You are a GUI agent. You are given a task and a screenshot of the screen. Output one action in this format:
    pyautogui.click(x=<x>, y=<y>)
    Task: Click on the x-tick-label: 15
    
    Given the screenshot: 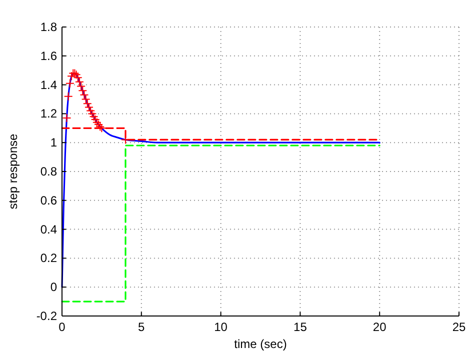 What is the action you would take?
    pyautogui.click(x=301, y=327)
    